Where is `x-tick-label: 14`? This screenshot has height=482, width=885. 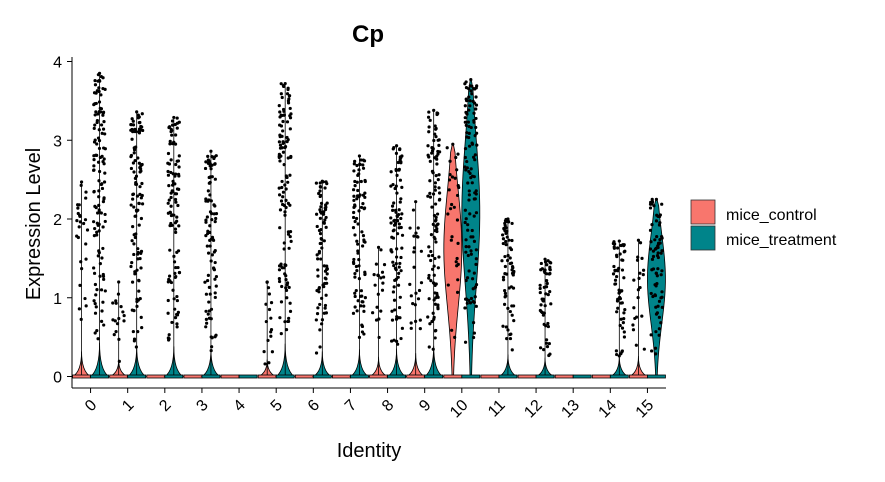
x-tick-label: 14 is located at coordinates (608, 409).